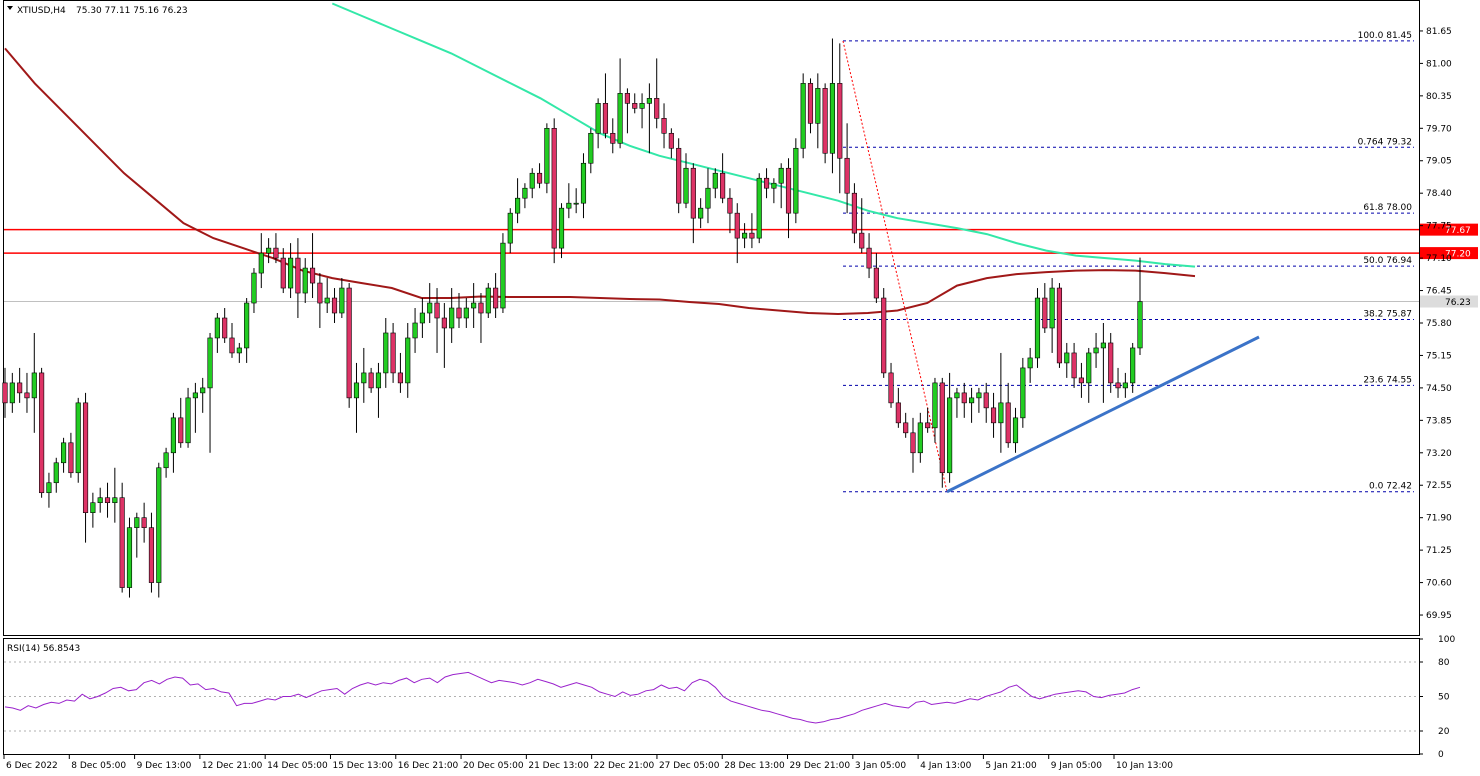 This screenshot has width=1480, height=776. What do you see at coordinates (1439, 162) in the screenshot?
I see `price-tick-label: 79.05` at bounding box center [1439, 162].